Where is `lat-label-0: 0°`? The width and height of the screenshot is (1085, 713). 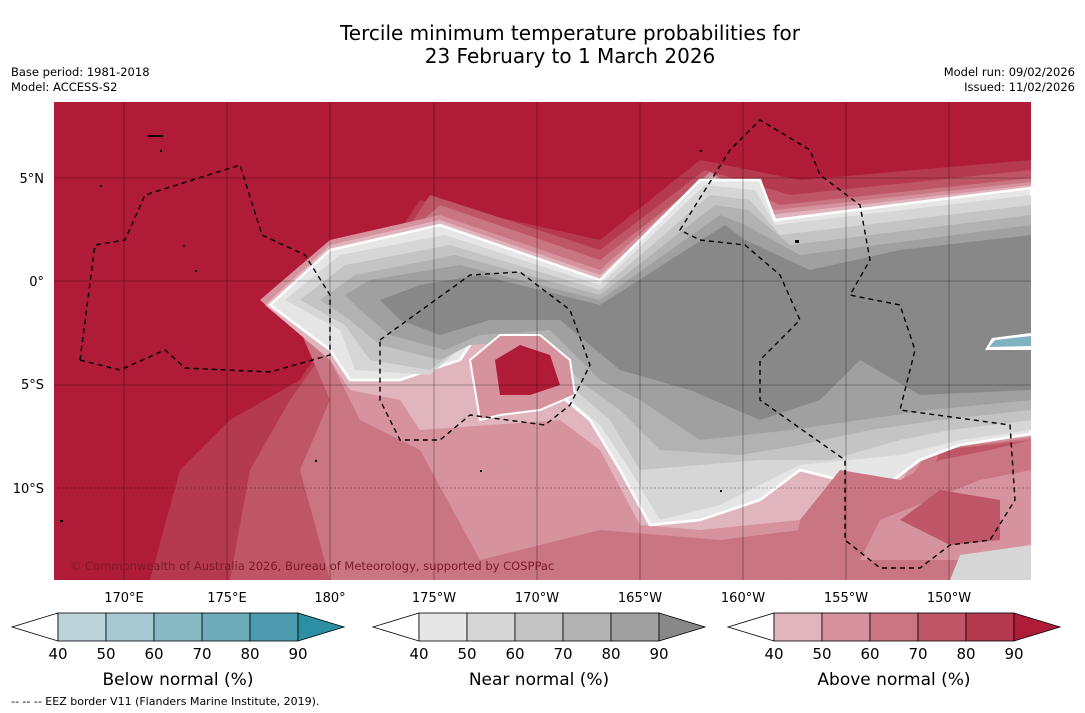 lat-label-0: 0° is located at coordinates (36, 282).